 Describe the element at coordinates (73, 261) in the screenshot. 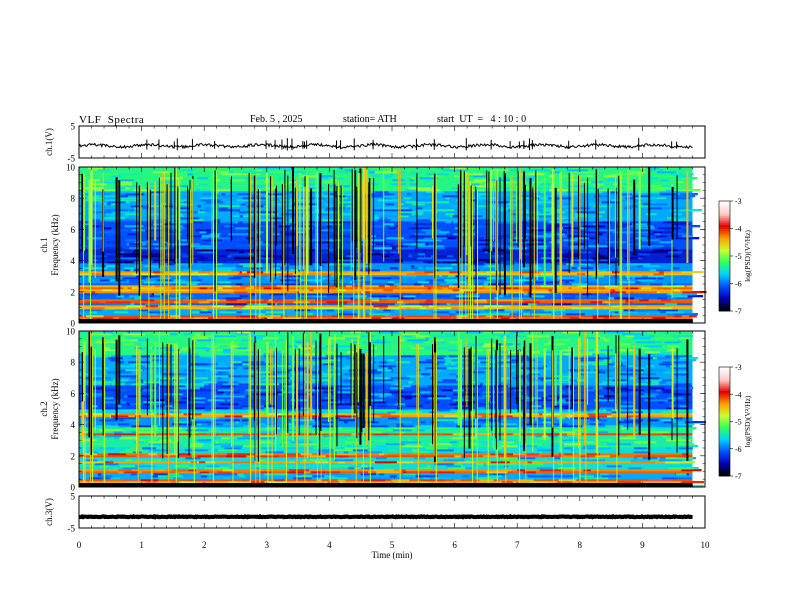

I see `y-tick-label: 4` at that location.